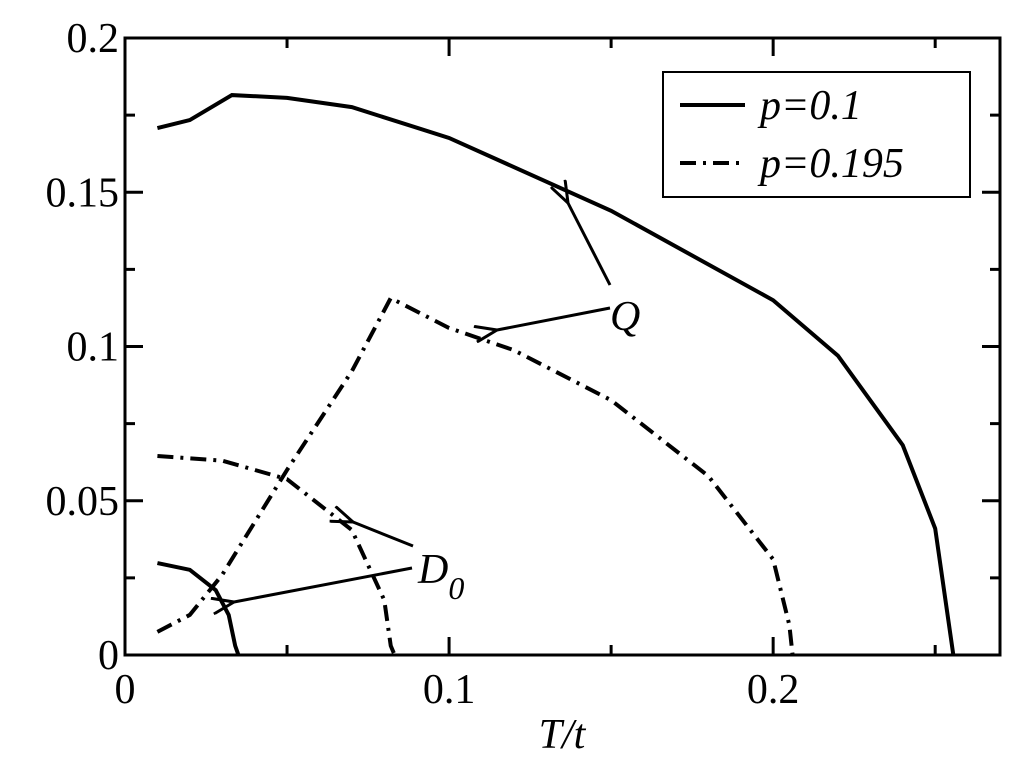 This screenshot has width=1024, height=778. Describe the element at coordinates (816, 134) in the screenshot. I see `legend-box` at that location.